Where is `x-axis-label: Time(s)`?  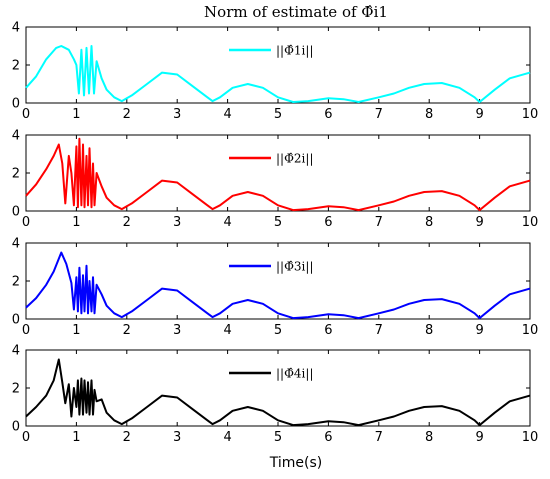
x-axis-label: Time(s) is located at coordinates (295, 463).